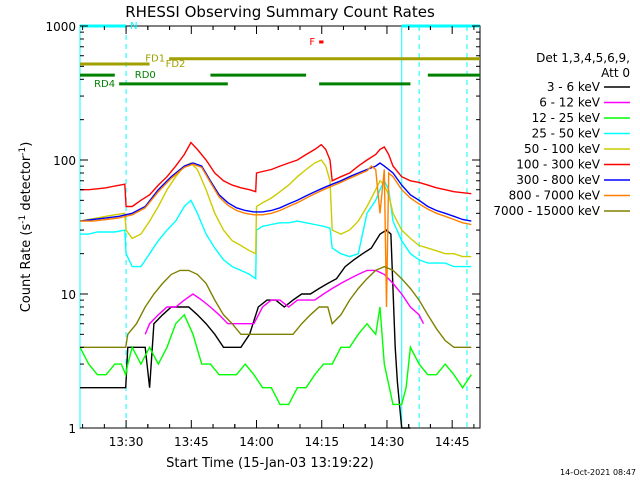 This screenshot has width=640, height=480. Describe the element at coordinates (68, 295) in the screenshot. I see `y-tick-label-1: 10` at that location.